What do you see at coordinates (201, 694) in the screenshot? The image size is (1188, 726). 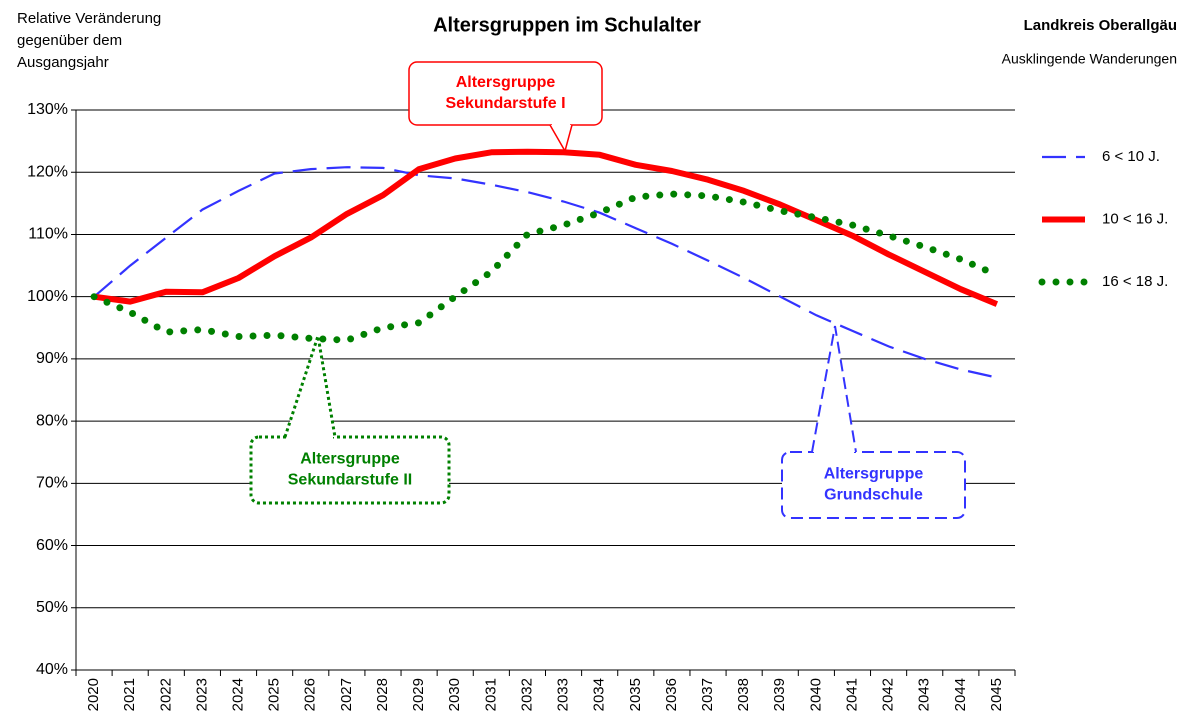 I see `x-tick-label: 2023` at bounding box center [201, 694].